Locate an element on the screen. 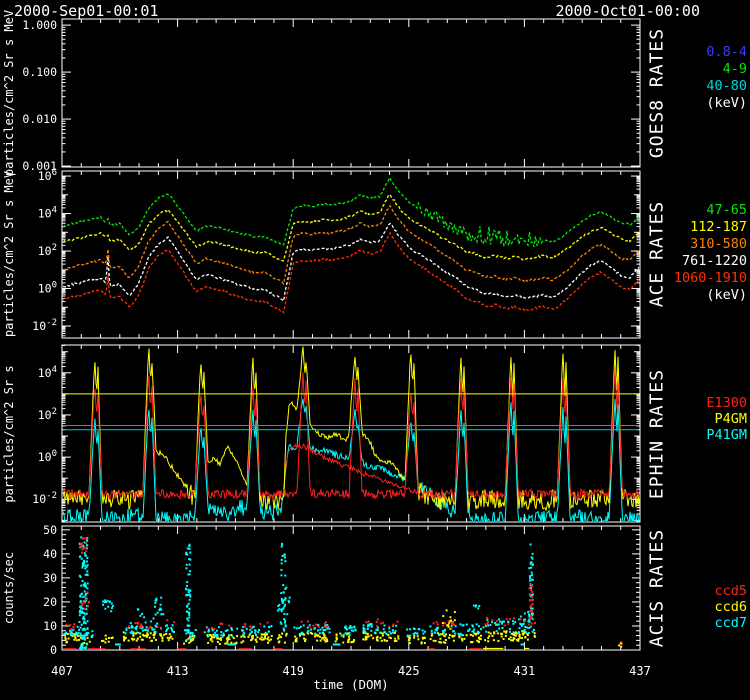 The image size is (750, 700). start-date-title: 2000-Sep01-00:01 is located at coordinates (86, 11).